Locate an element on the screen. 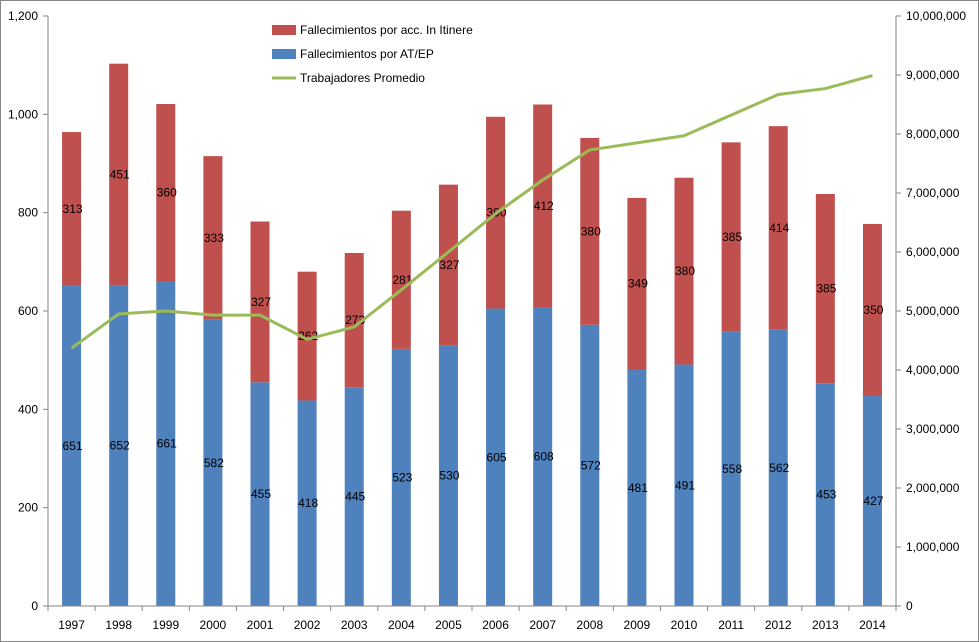 The image size is (979, 642). x-tick-label-2014: 2014 is located at coordinates (872, 625).